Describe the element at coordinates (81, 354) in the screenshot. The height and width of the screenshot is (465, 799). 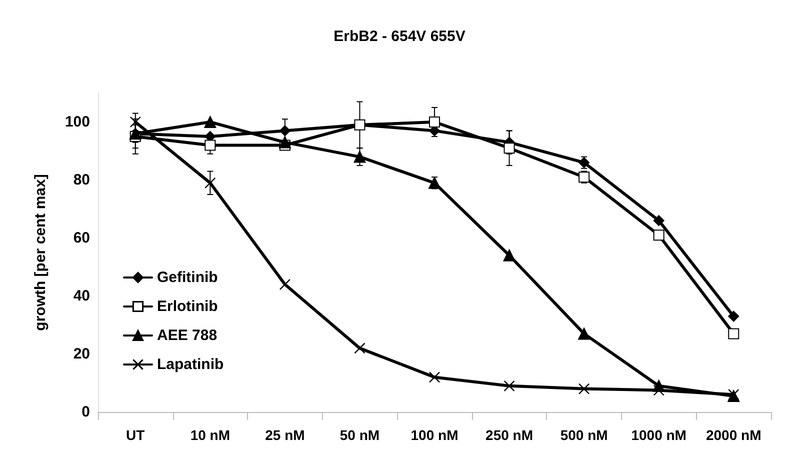
I see `y-tick-label: 20` at that location.